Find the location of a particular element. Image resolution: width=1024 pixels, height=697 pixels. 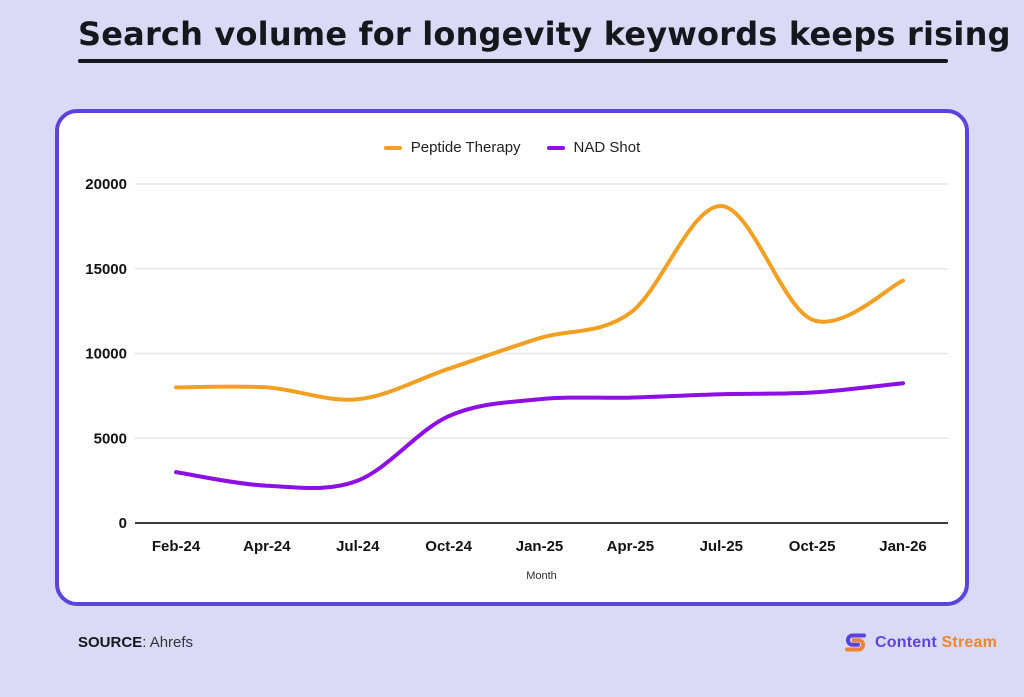

x-tick-label: Oct-24 is located at coordinates (448, 546).